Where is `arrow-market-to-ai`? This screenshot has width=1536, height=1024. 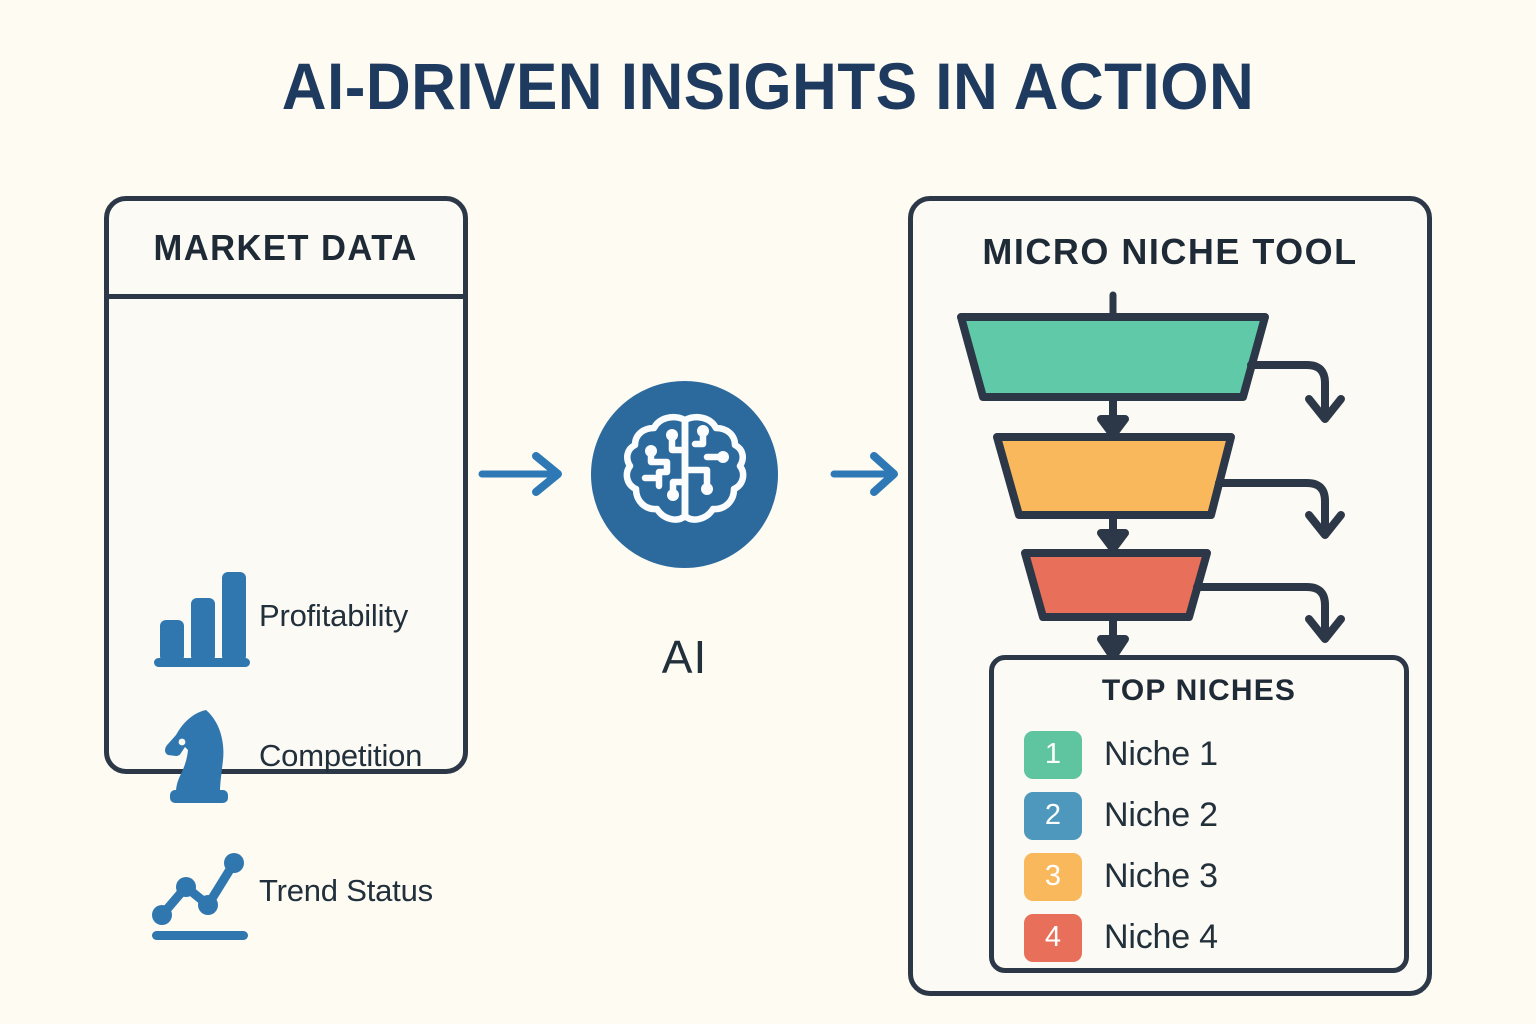 arrow-market-to-ai is located at coordinates (526, 476).